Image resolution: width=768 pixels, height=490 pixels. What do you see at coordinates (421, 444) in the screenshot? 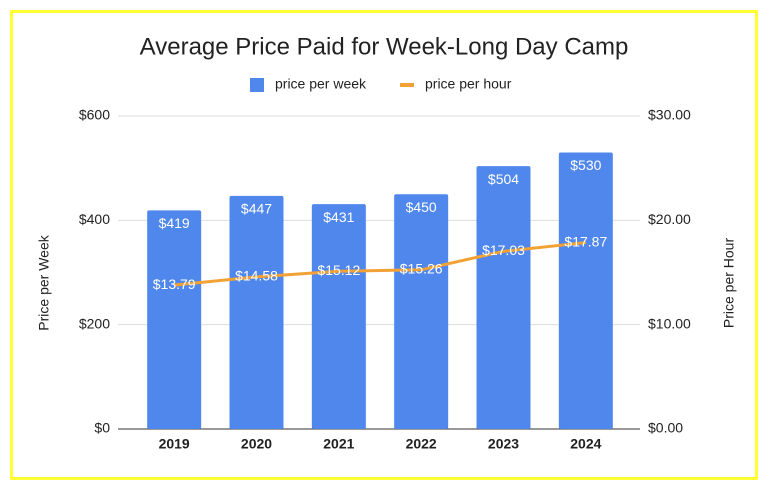
I see `x-tick-label: 2022` at bounding box center [421, 444].